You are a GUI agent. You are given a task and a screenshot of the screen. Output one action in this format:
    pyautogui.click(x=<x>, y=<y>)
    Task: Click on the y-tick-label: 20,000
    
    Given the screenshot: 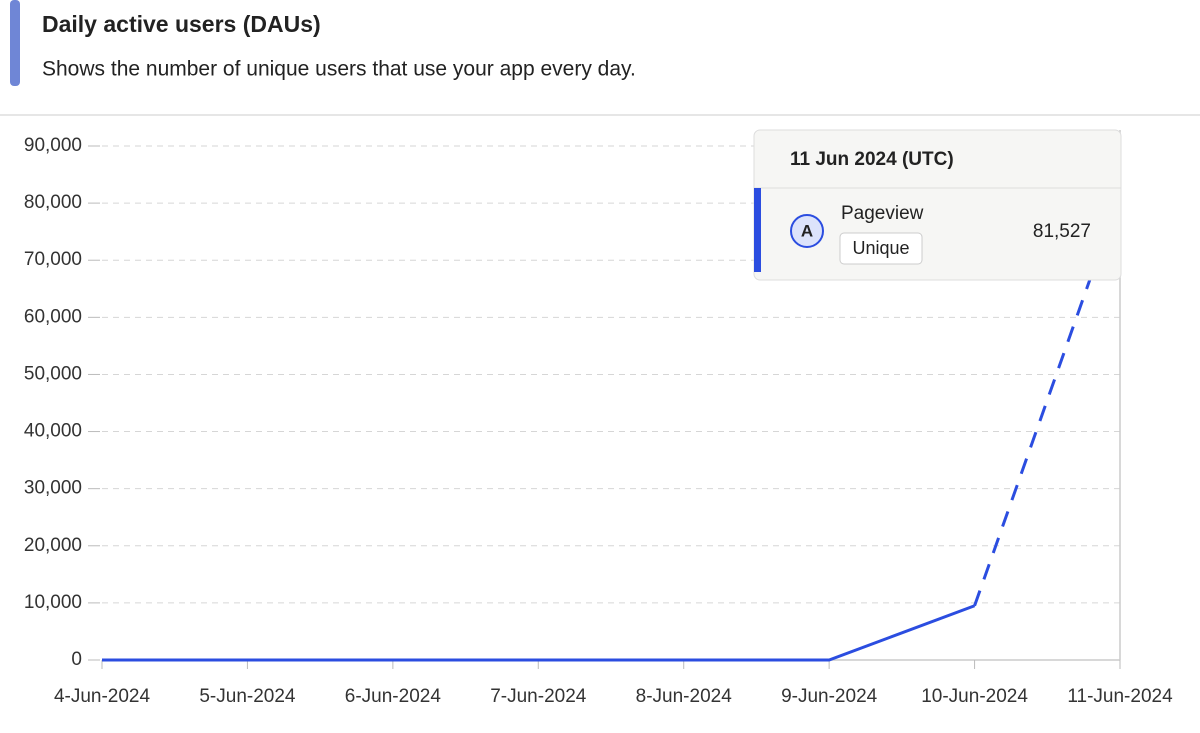 What is the action you would take?
    pyautogui.click(x=53, y=545)
    